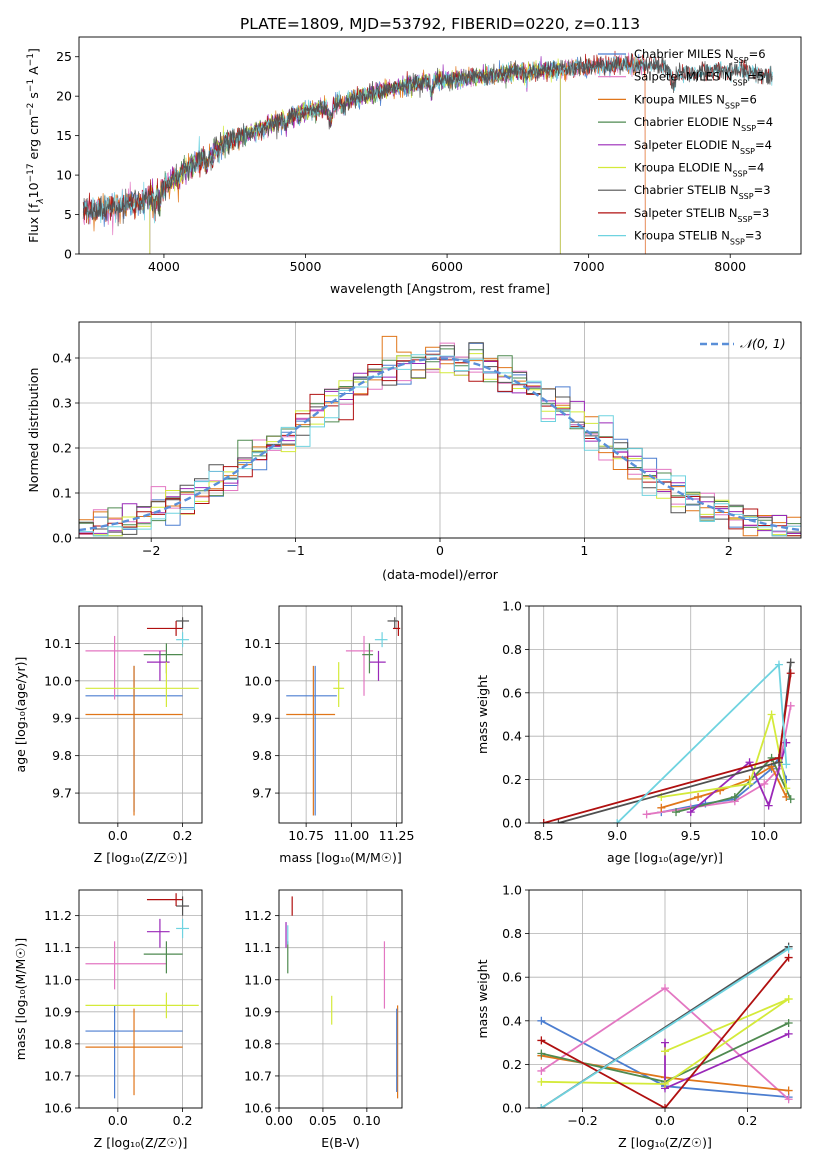 The width and height of the screenshot is (819, 1170). What do you see at coordinates (340, 1142) in the screenshot?
I see `x-axis-label: E(B-V)` at bounding box center [340, 1142].